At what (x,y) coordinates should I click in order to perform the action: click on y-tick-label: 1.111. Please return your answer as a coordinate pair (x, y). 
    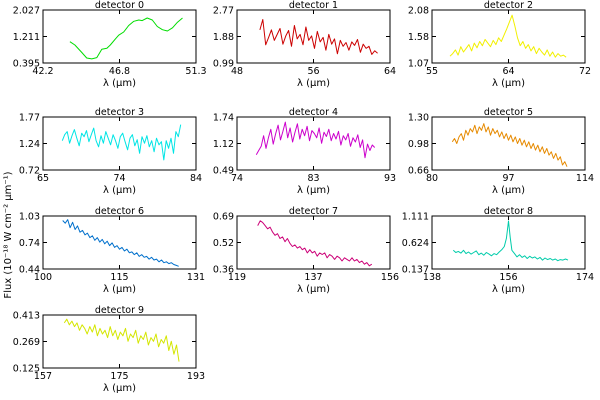
    Looking at the image, I should click on (415, 217).